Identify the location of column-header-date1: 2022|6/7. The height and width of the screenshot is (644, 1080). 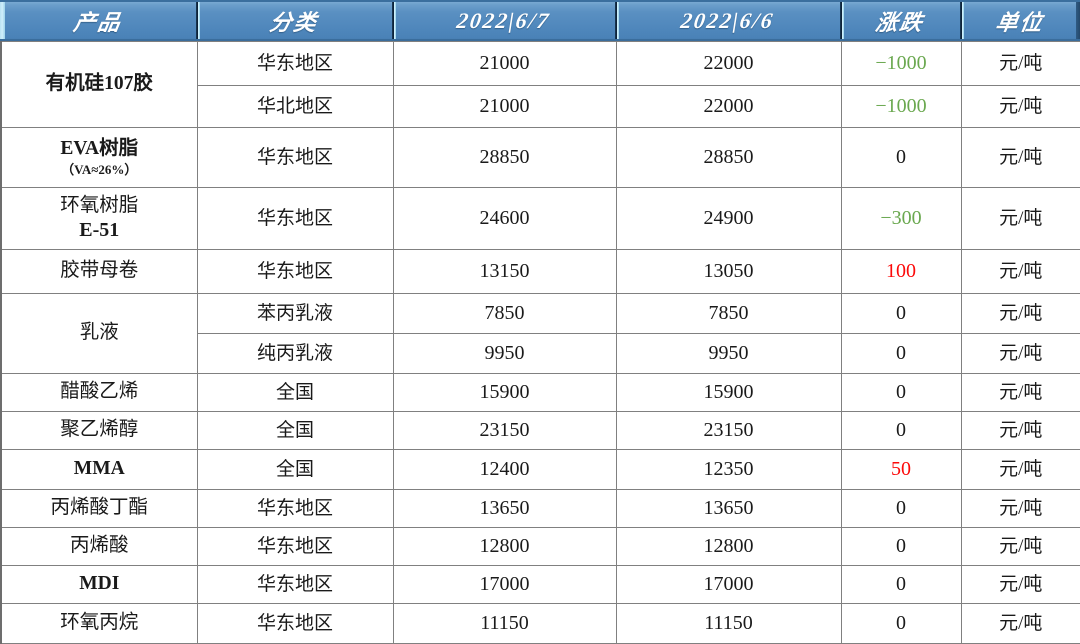
(503, 20).